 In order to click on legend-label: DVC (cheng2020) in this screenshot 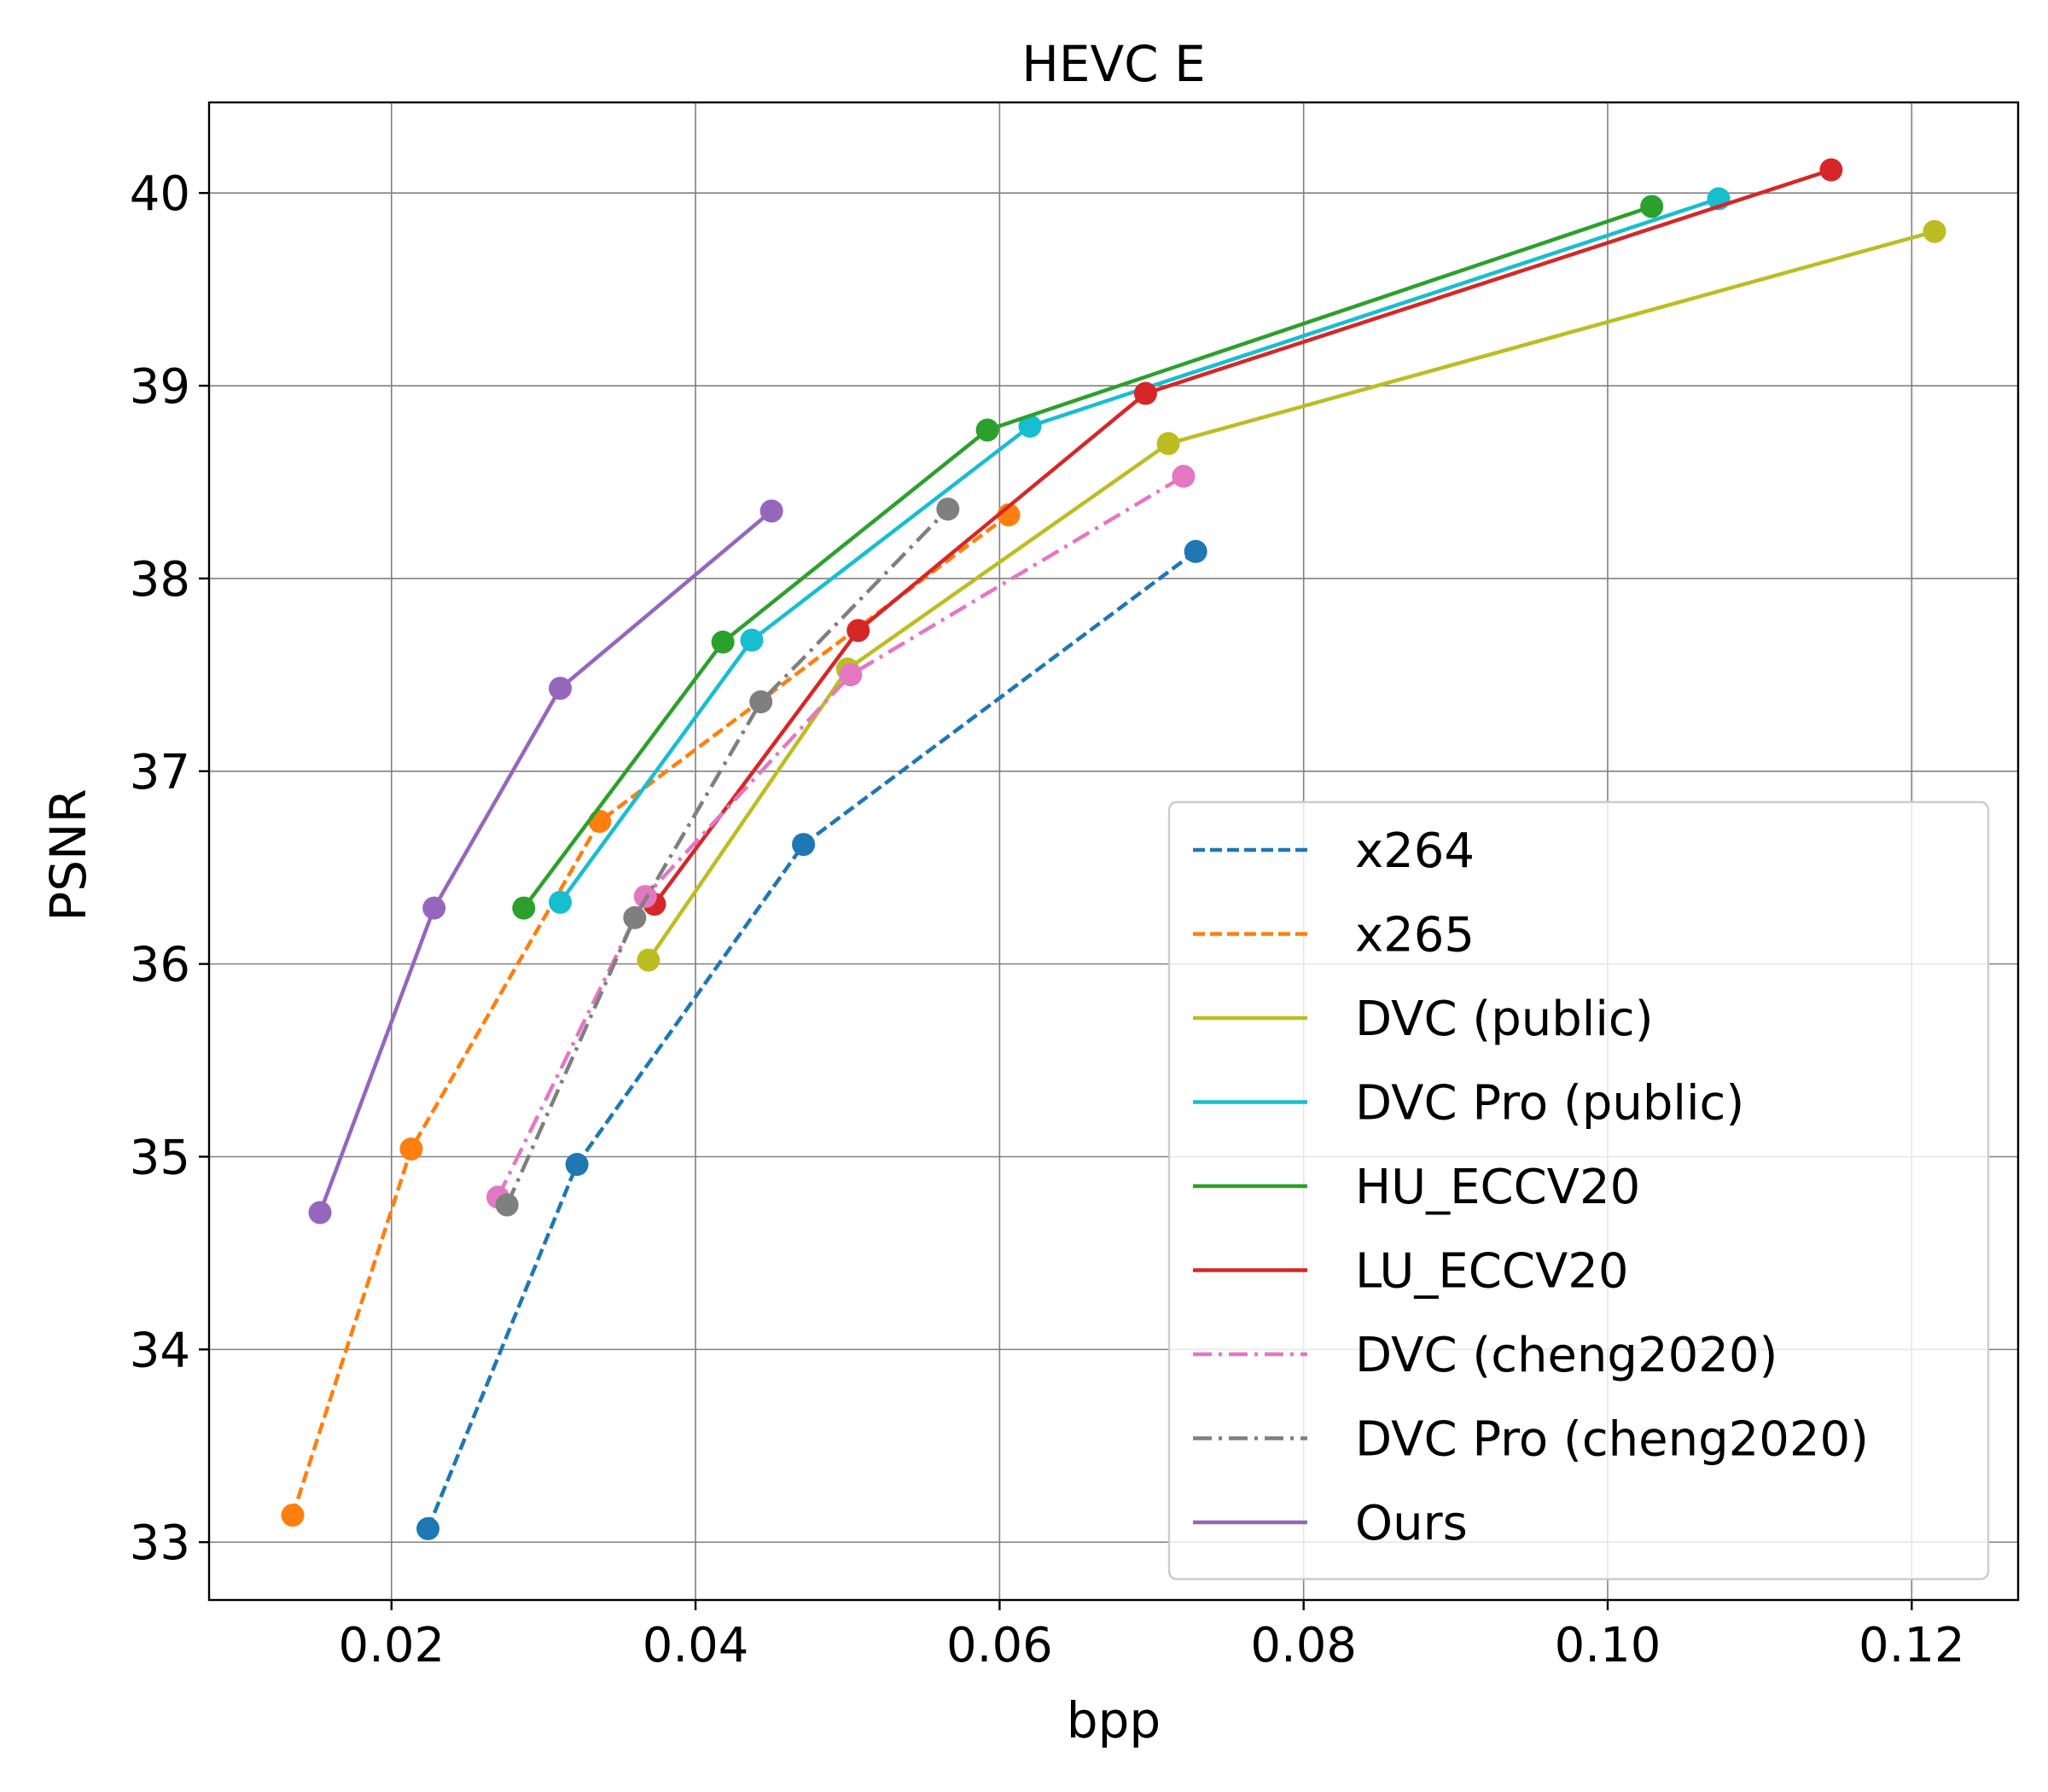, I will do `click(1566, 1355)`.